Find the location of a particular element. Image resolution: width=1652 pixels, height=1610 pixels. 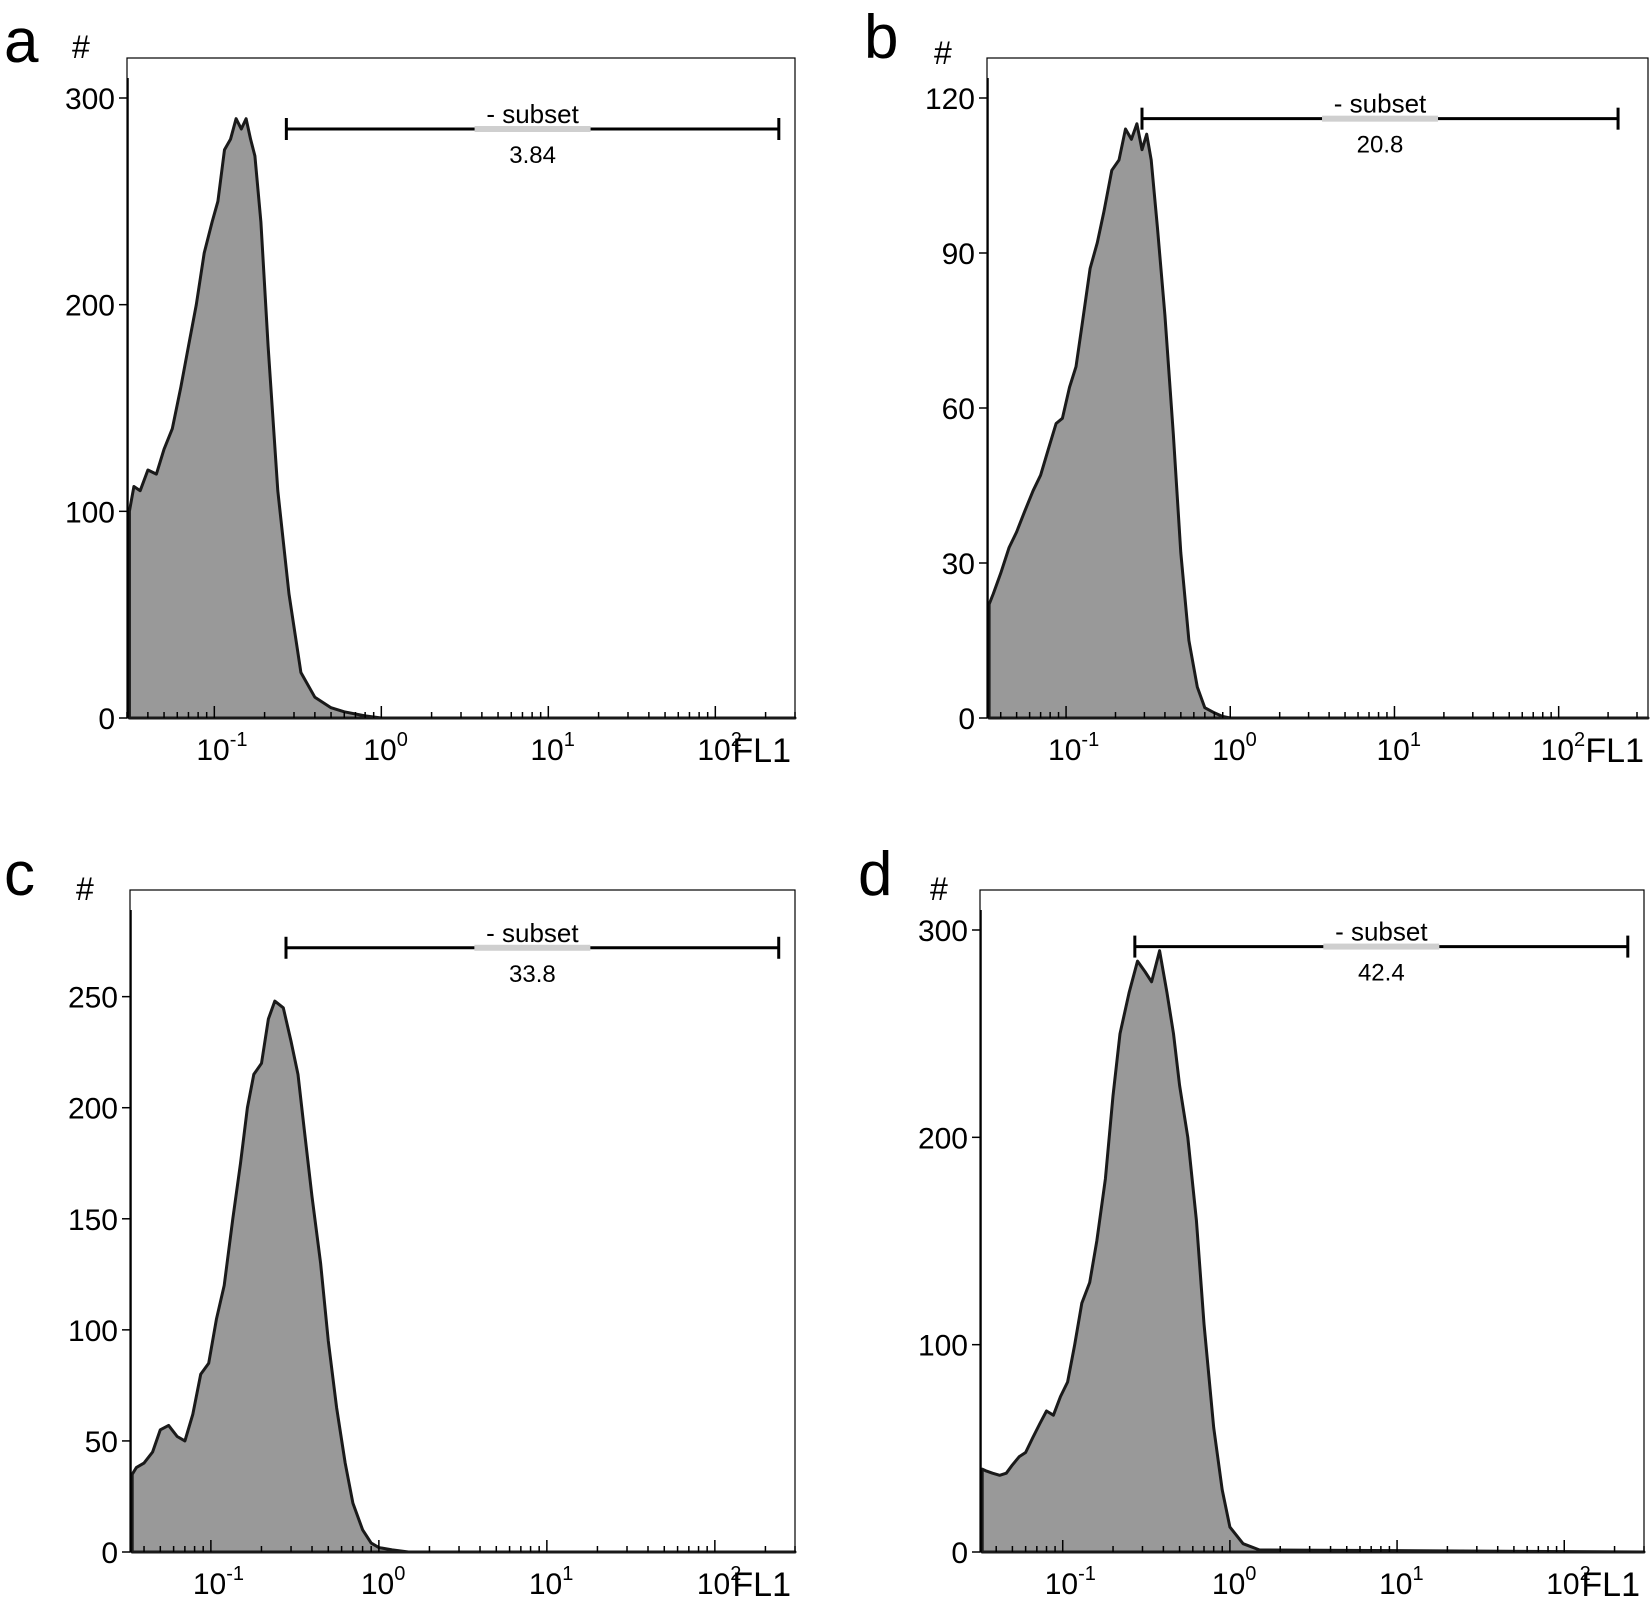

y-tick-label: 120 is located at coordinates (950, 99).